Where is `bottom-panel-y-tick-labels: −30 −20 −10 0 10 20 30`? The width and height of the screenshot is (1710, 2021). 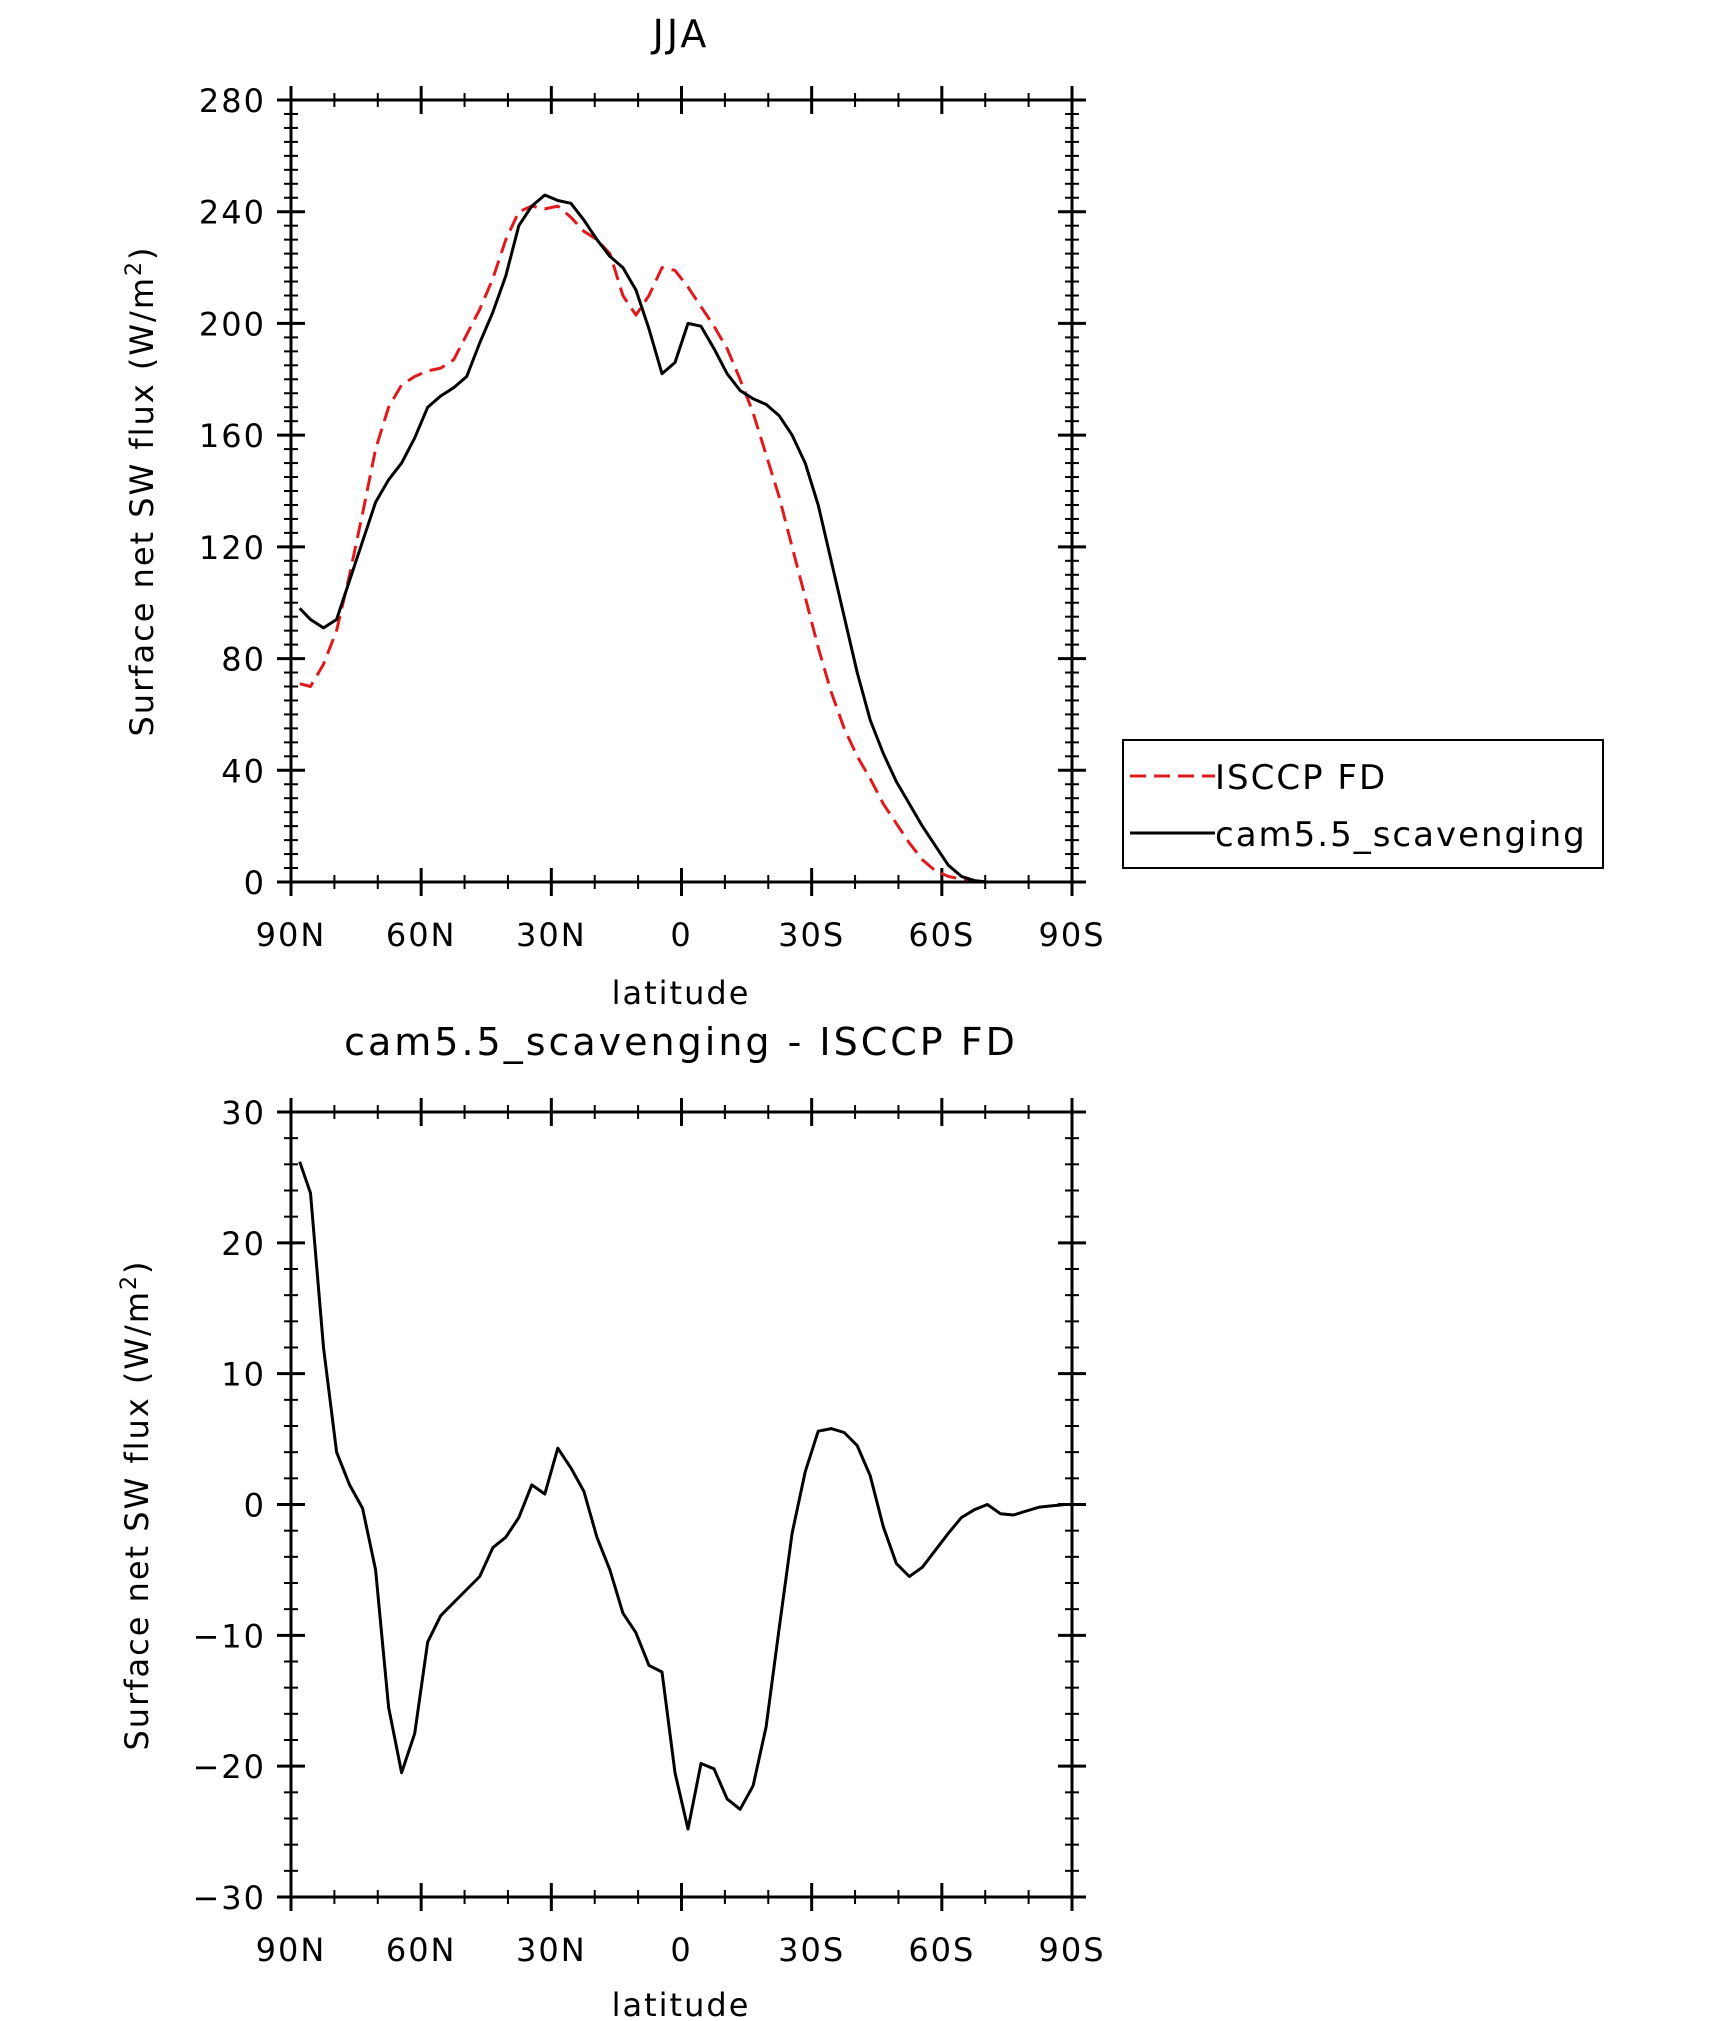 bottom-panel-y-tick-labels: −30 −20 −10 0 10 20 30 is located at coordinates (229, 1505).